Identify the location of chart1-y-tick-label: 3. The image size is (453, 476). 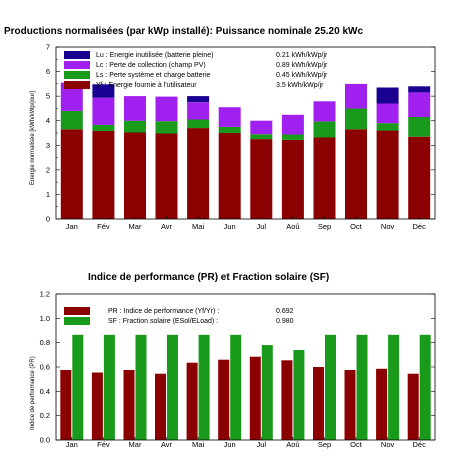
(48, 145).